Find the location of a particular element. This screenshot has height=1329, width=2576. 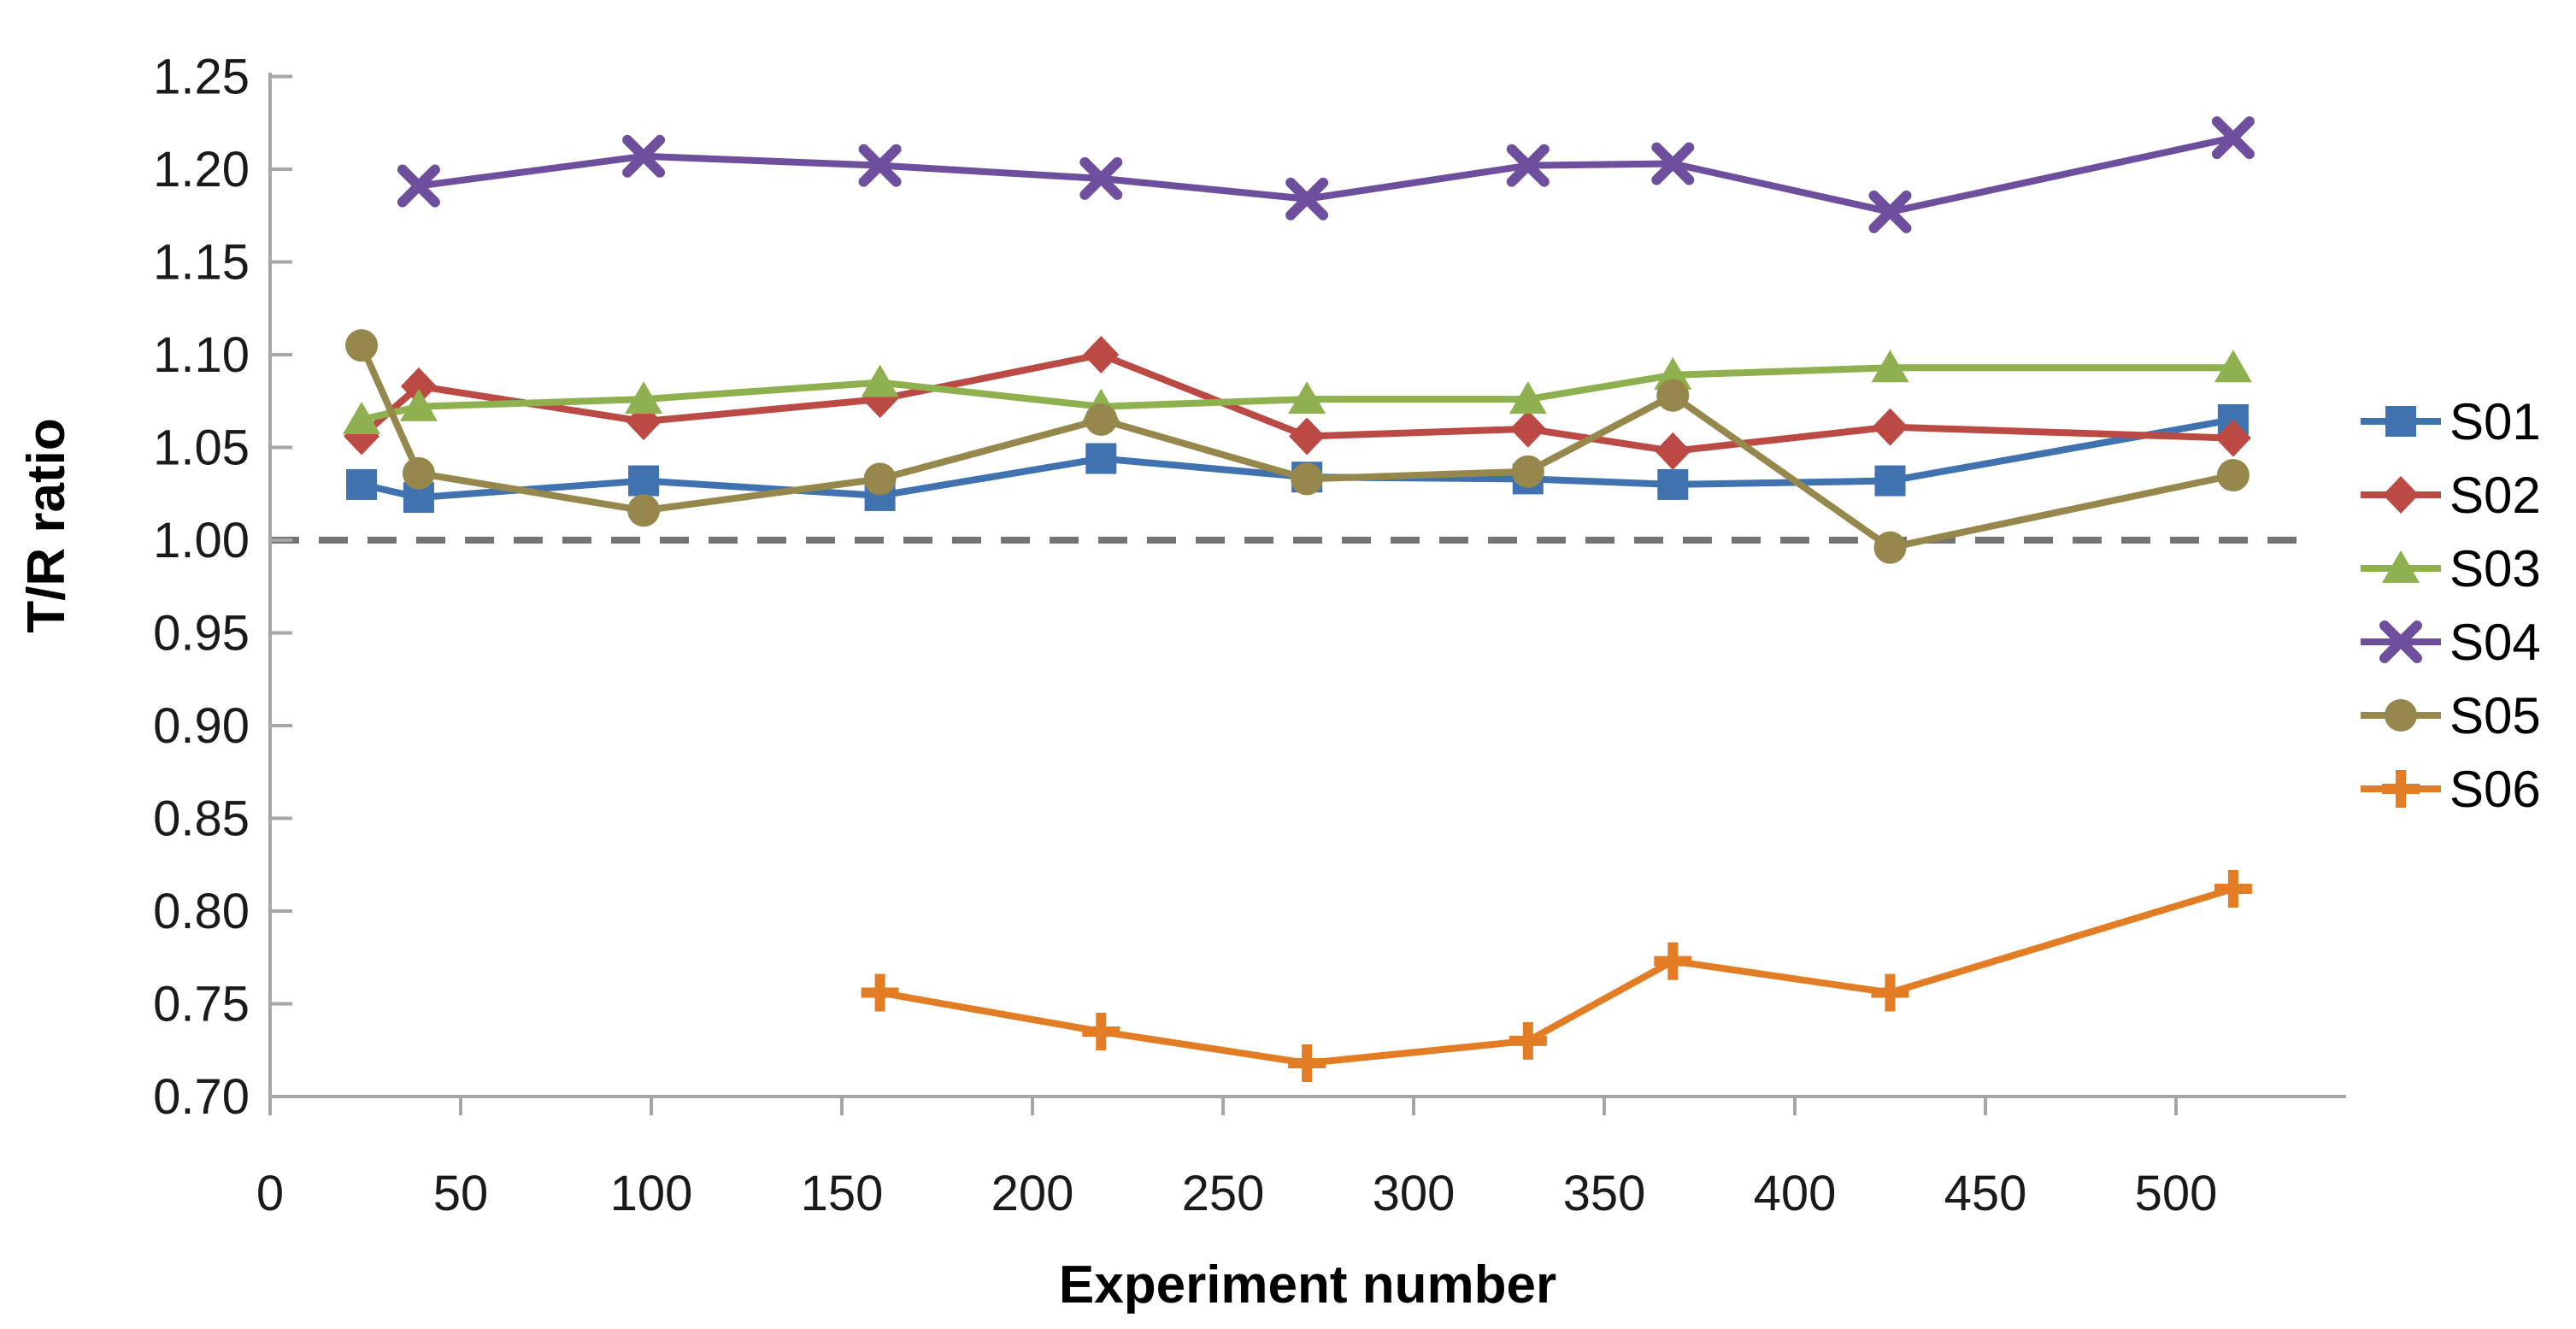

x-tick-label: 400 is located at coordinates (1795, 1193).